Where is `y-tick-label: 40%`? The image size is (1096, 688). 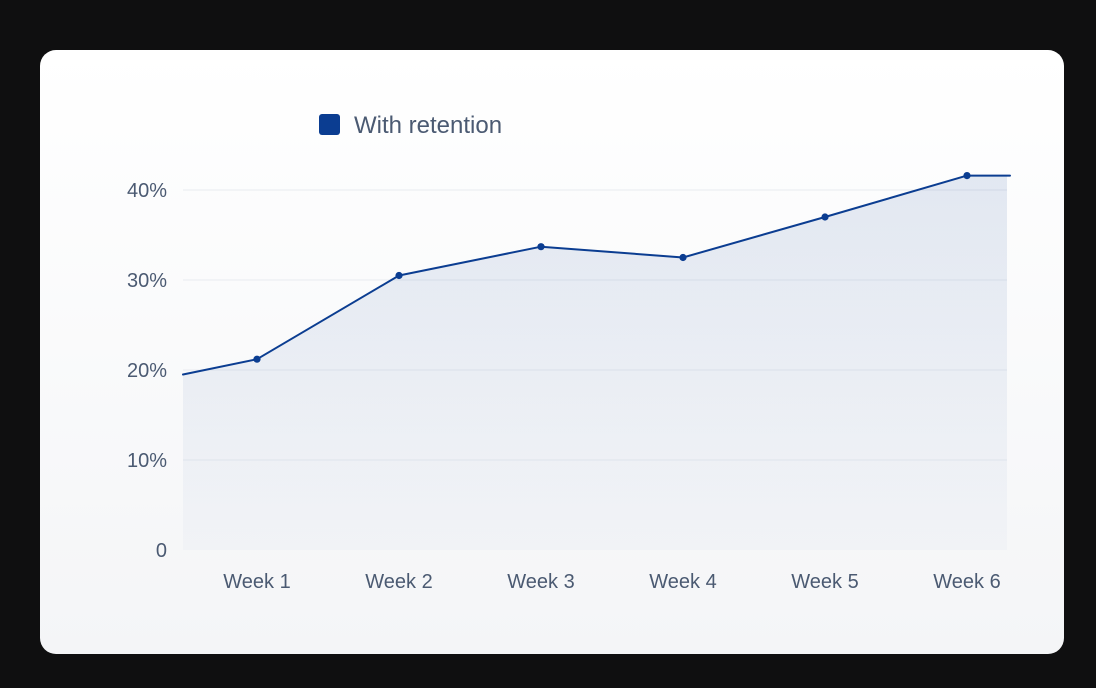
y-tick-label: 40% is located at coordinates (147, 191).